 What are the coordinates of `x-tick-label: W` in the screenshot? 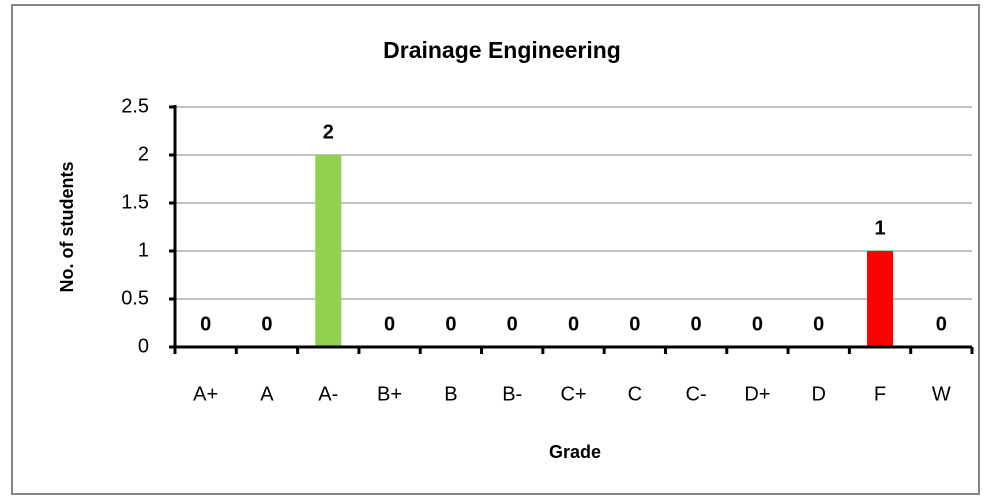 It's located at (941, 394).